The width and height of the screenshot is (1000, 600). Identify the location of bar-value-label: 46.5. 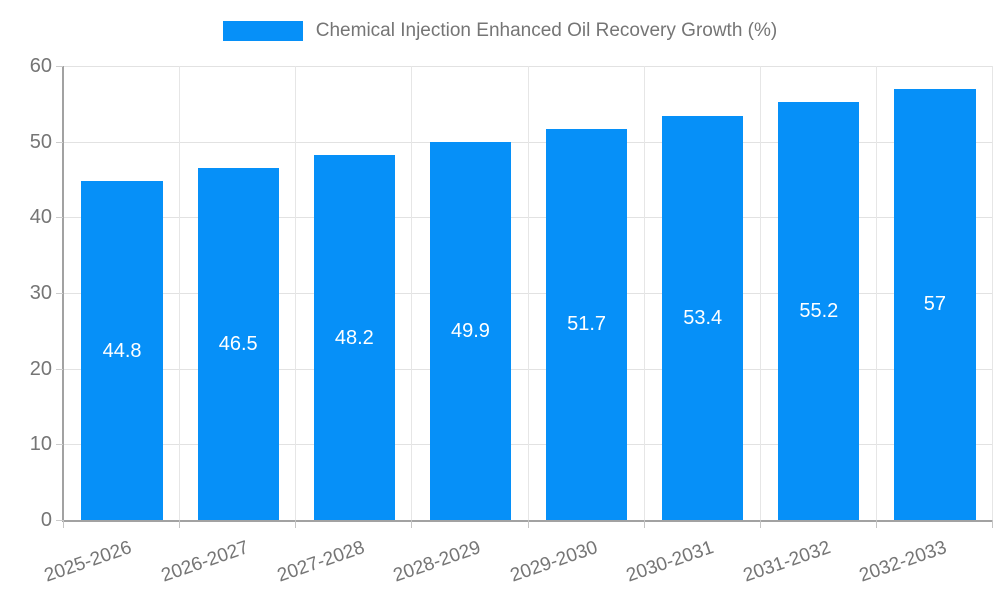
(238, 344).